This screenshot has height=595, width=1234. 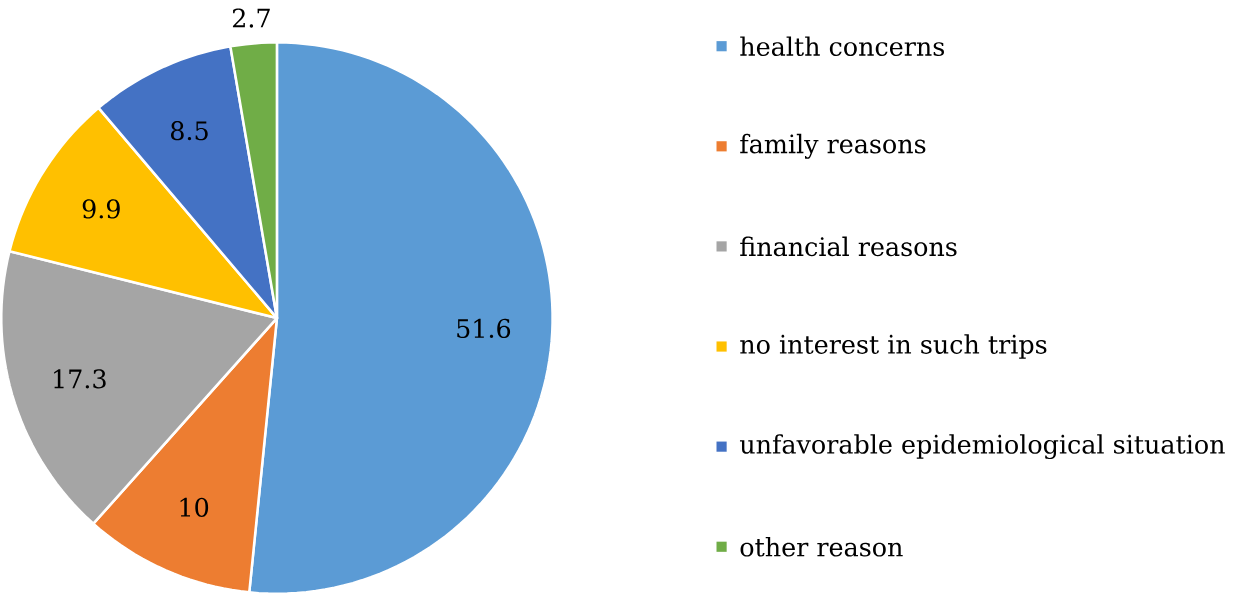 I want to click on data-label: 2.7, so click(x=251, y=18).